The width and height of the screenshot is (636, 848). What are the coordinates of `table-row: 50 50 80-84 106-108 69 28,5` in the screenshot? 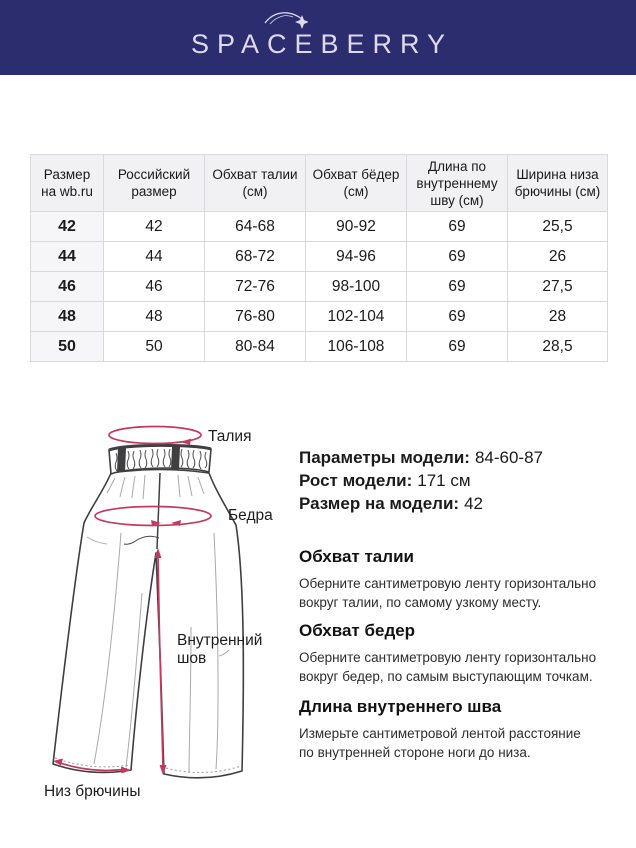 It's located at (319, 346).